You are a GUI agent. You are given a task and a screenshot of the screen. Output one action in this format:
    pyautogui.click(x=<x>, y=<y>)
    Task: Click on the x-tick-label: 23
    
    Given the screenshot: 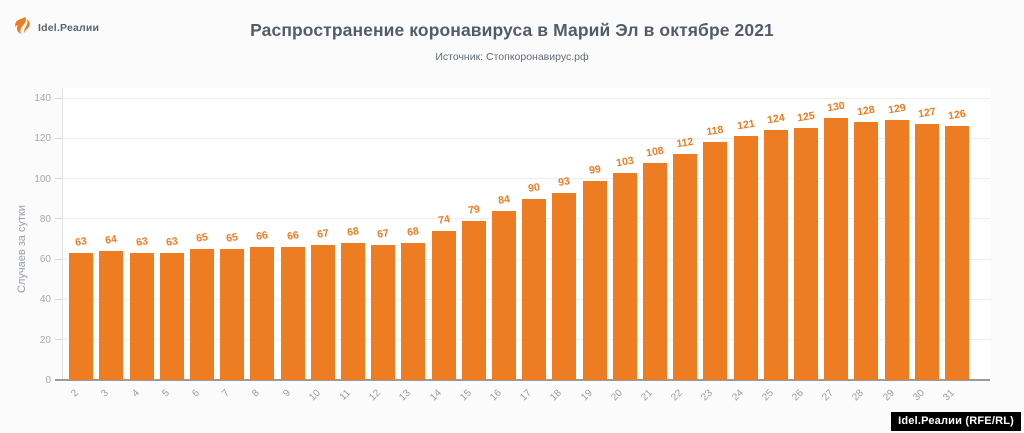 What is the action you would take?
    pyautogui.click(x=707, y=395)
    